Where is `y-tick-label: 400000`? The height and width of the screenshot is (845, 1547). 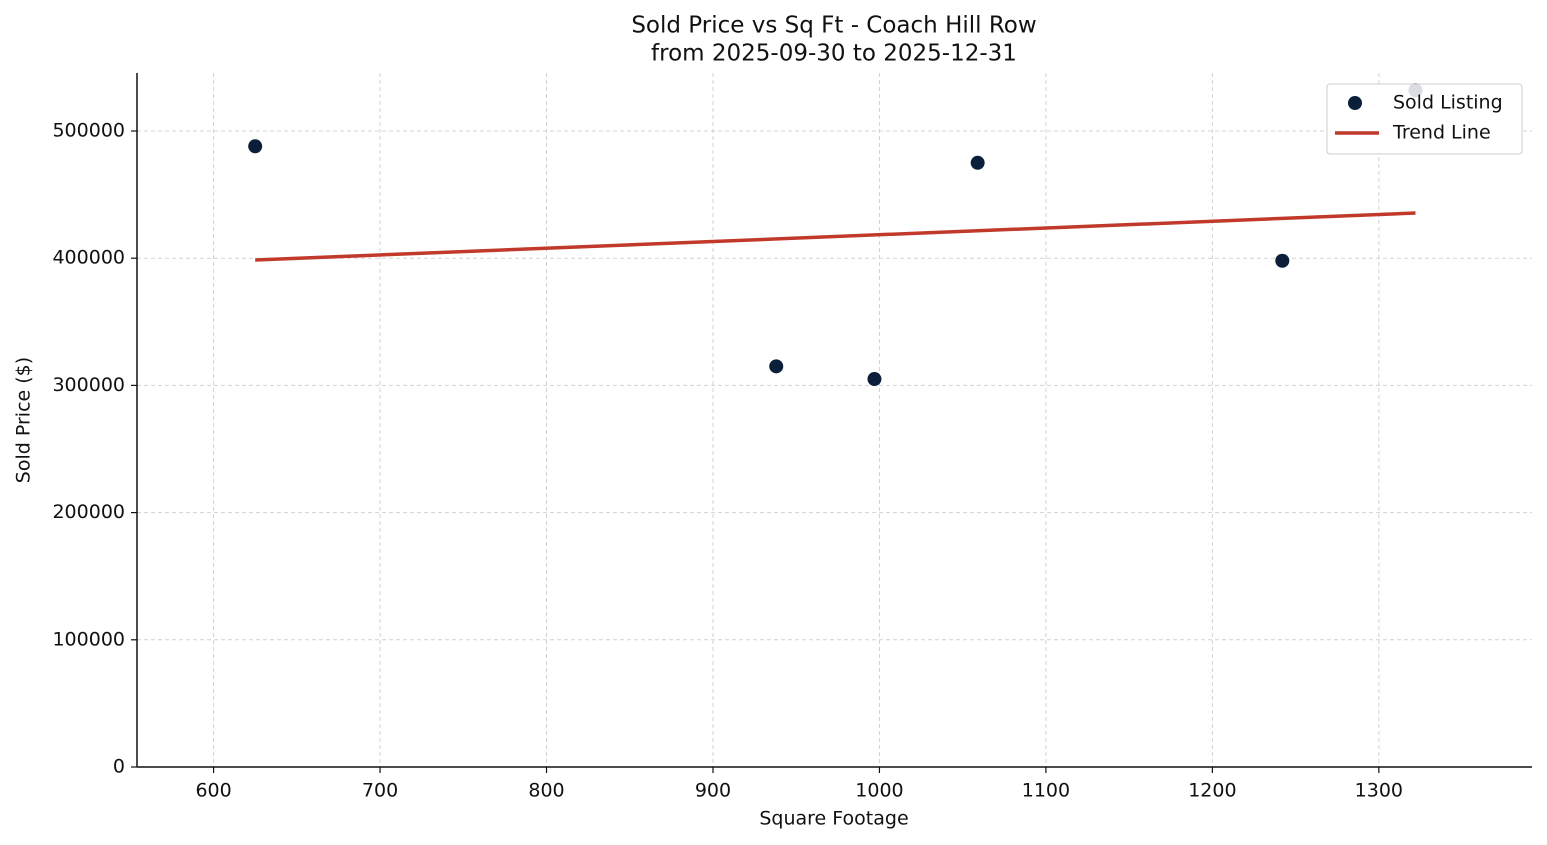
y-tick-label: 400000 is located at coordinates (88, 258).